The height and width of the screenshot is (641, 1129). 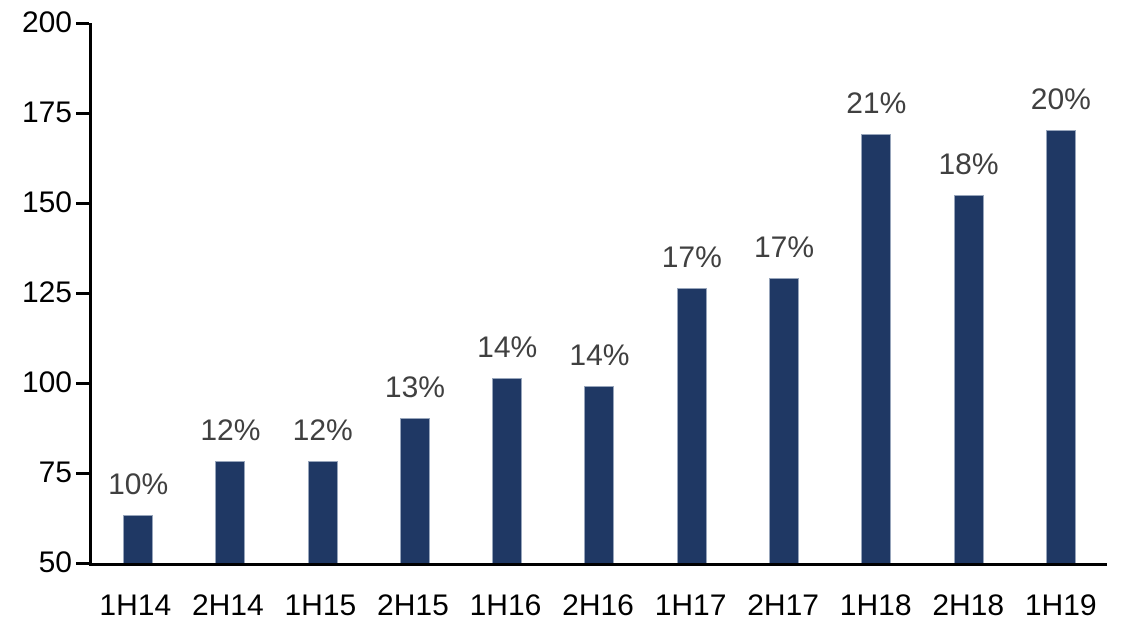 I want to click on x-axis-tick-label: 1H16, so click(x=505, y=605).